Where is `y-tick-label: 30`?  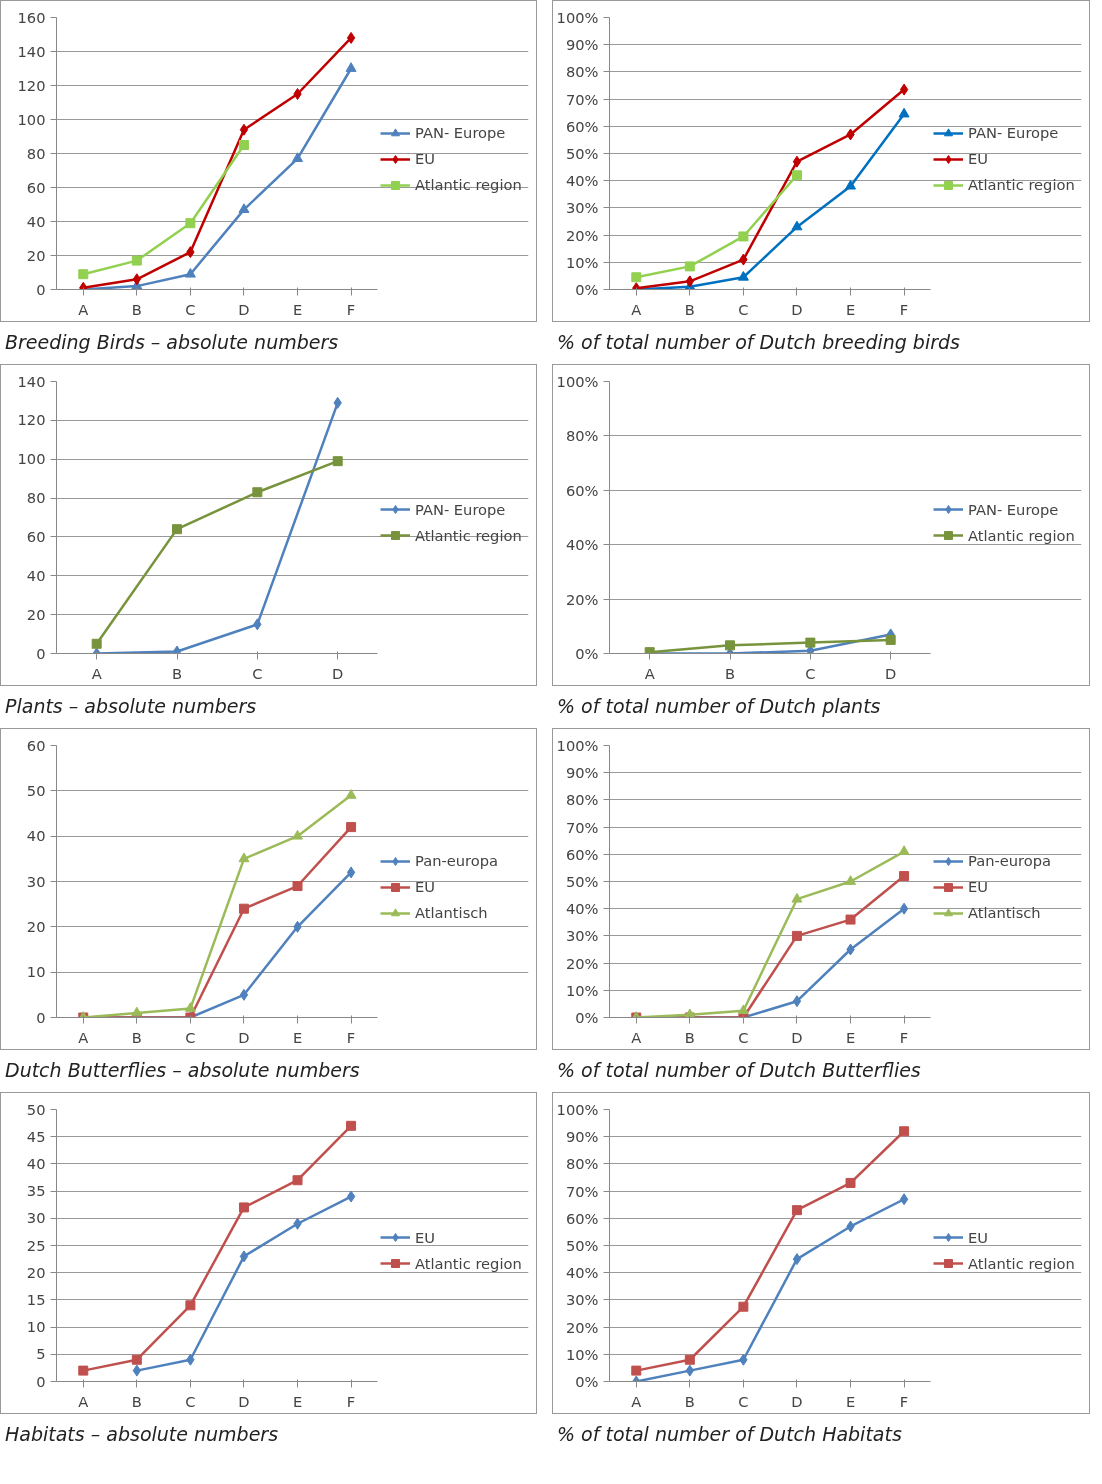 y-tick-label: 30 is located at coordinates (36, 1218).